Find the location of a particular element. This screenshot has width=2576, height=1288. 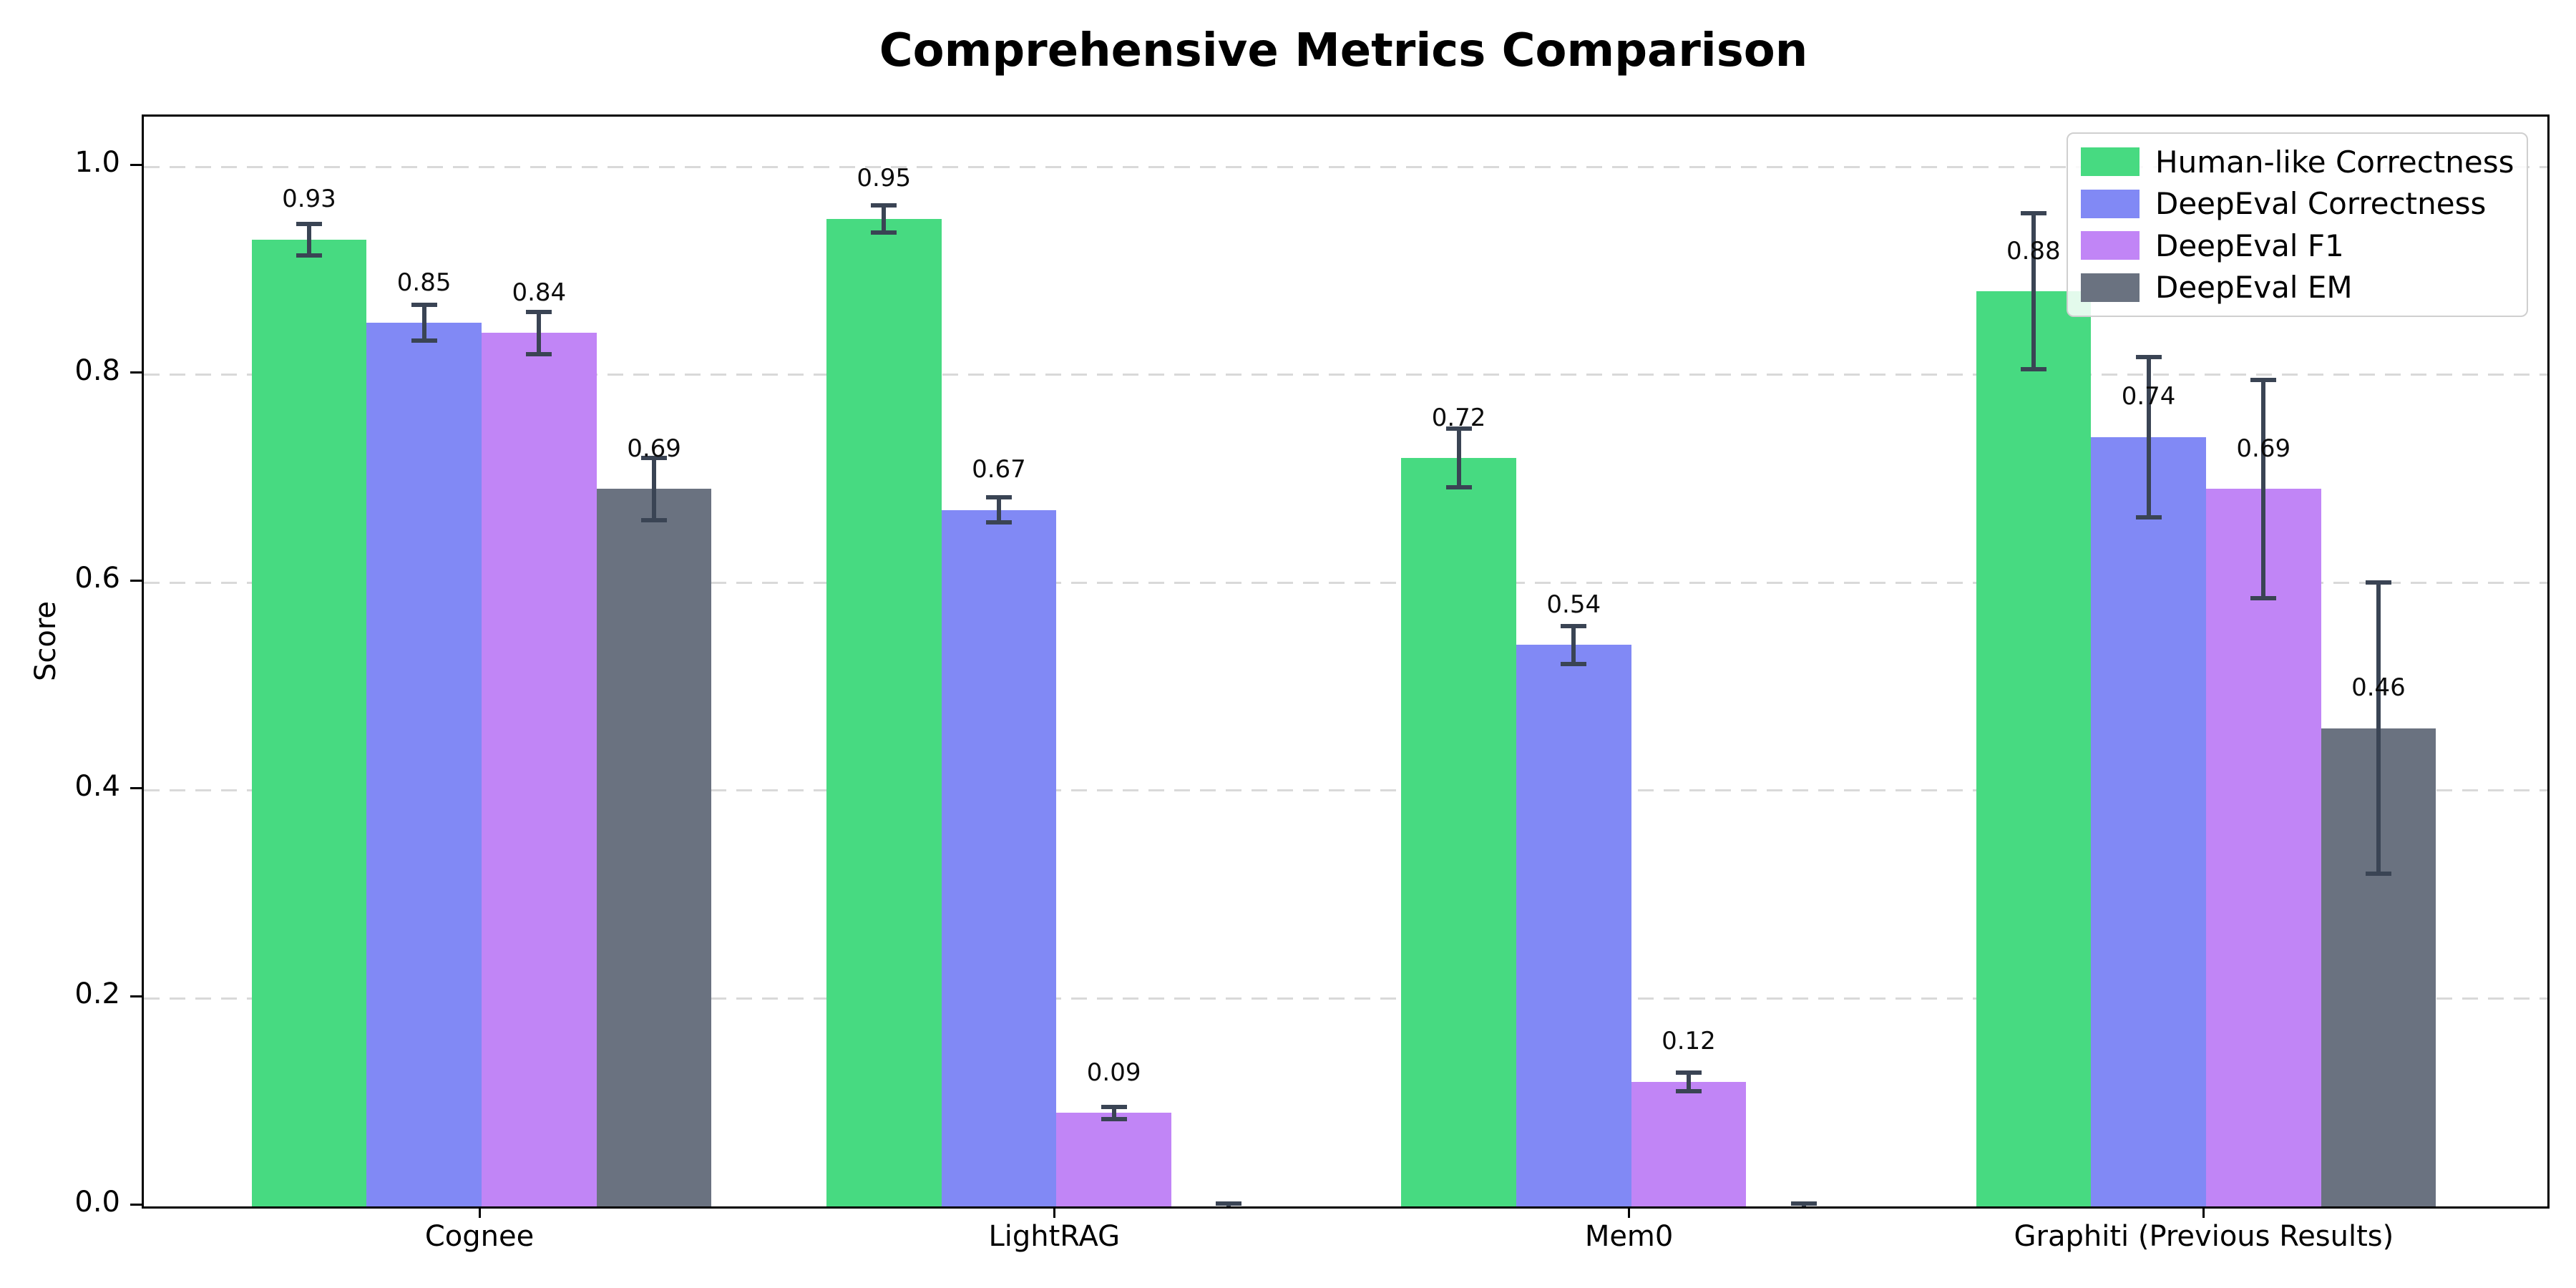

value-label: 0.67 is located at coordinates (999, 469).